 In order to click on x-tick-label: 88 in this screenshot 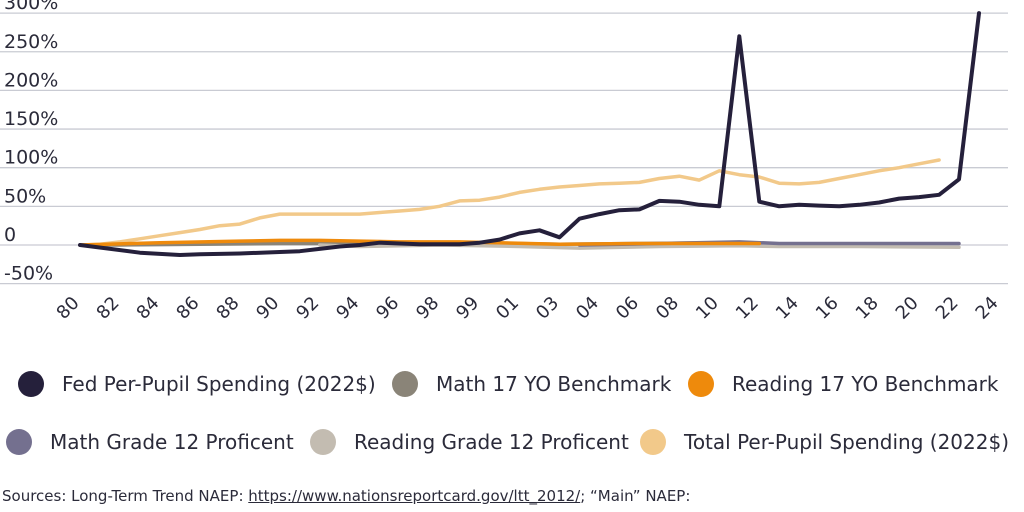, I will do `click(227, 308)`.